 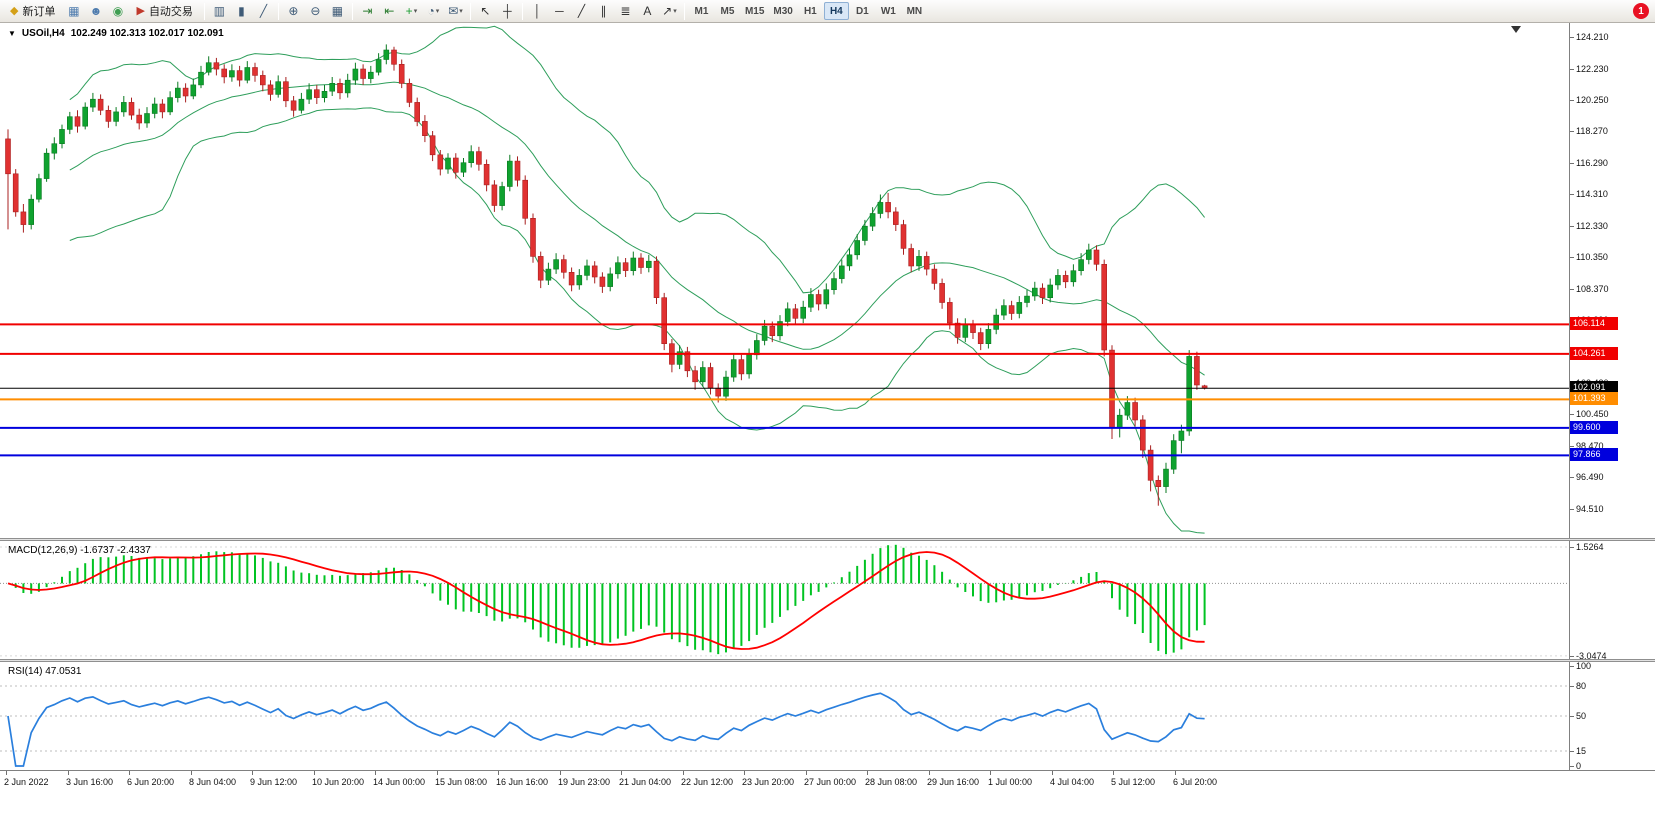 What do you see at coordinates (455, 11) in the screenshot?
I see `template-icon: ✉ ▾` at bounding box center [455, 11].